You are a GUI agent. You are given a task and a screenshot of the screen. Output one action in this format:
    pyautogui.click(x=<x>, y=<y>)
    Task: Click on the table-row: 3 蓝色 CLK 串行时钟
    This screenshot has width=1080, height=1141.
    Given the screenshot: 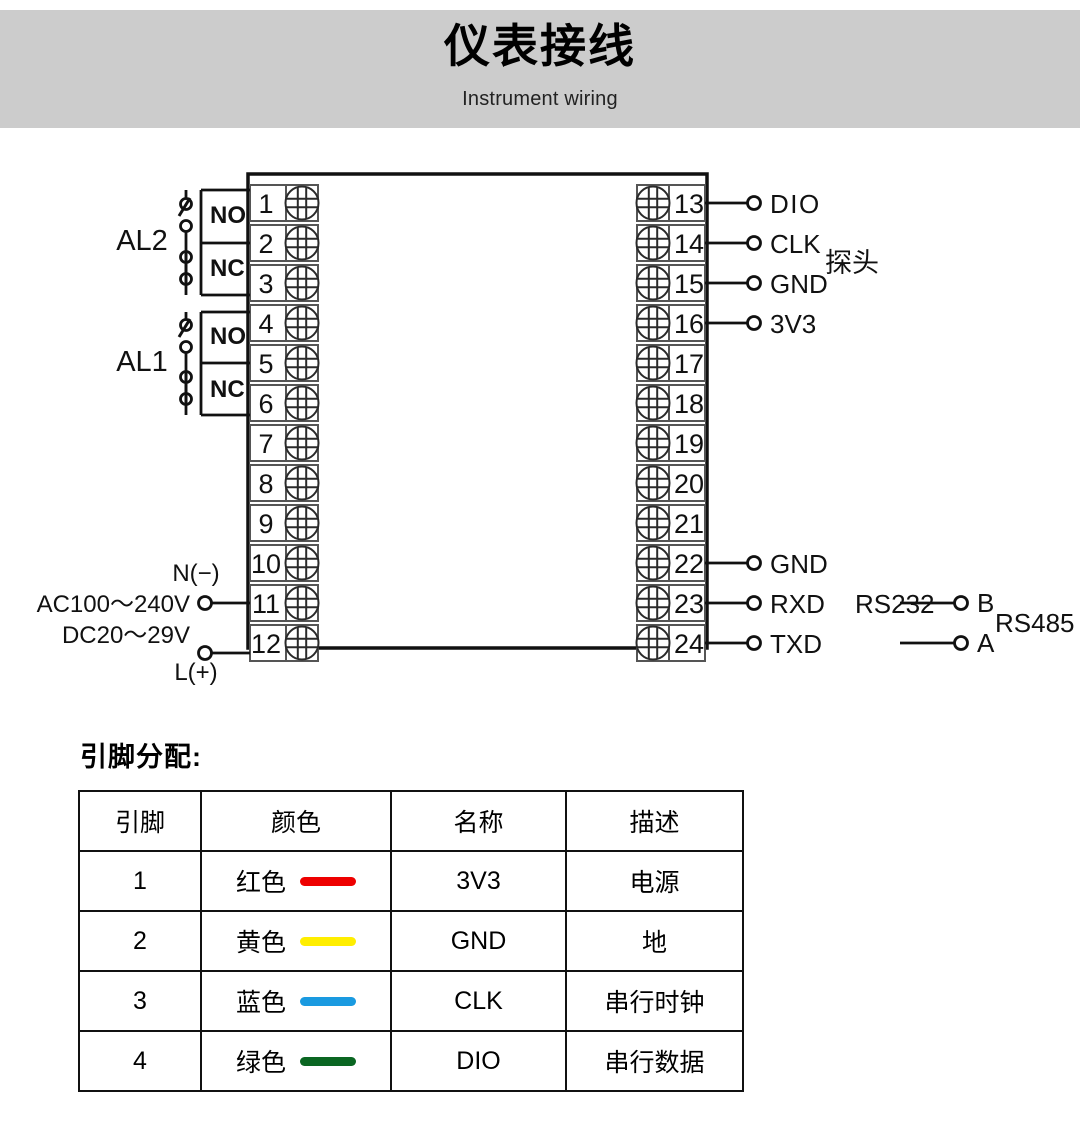 What is the action you would take?
    pyautogui.click(x=411, y=1001)
    